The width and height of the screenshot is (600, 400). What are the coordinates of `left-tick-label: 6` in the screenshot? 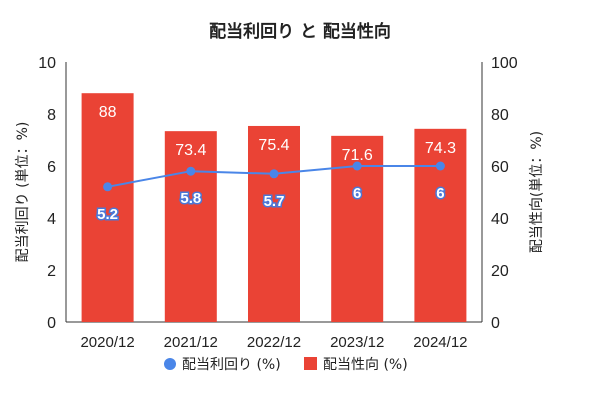 It's located at (51, 167).